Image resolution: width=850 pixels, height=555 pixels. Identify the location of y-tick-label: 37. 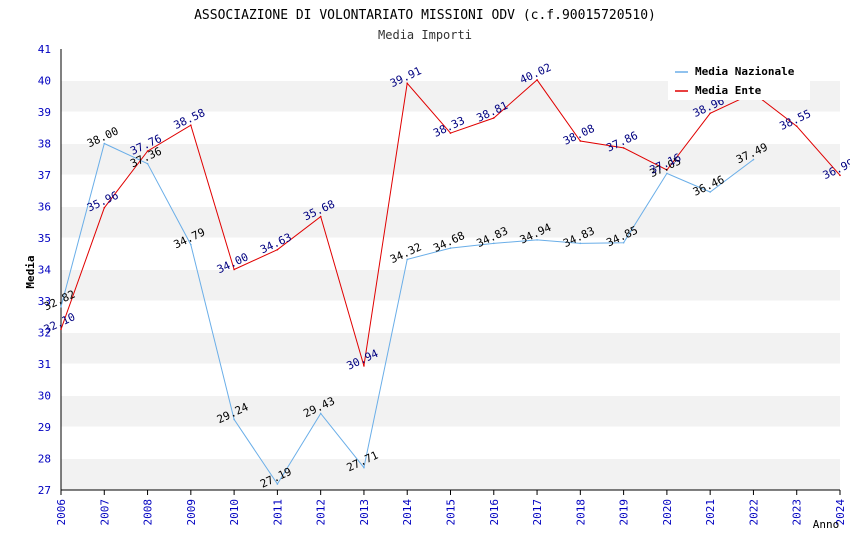
(44, 175).